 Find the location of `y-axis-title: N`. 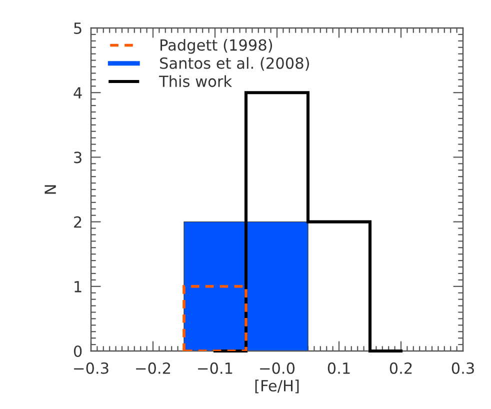

y-axis-title: N is located at coordinates (50, 189).